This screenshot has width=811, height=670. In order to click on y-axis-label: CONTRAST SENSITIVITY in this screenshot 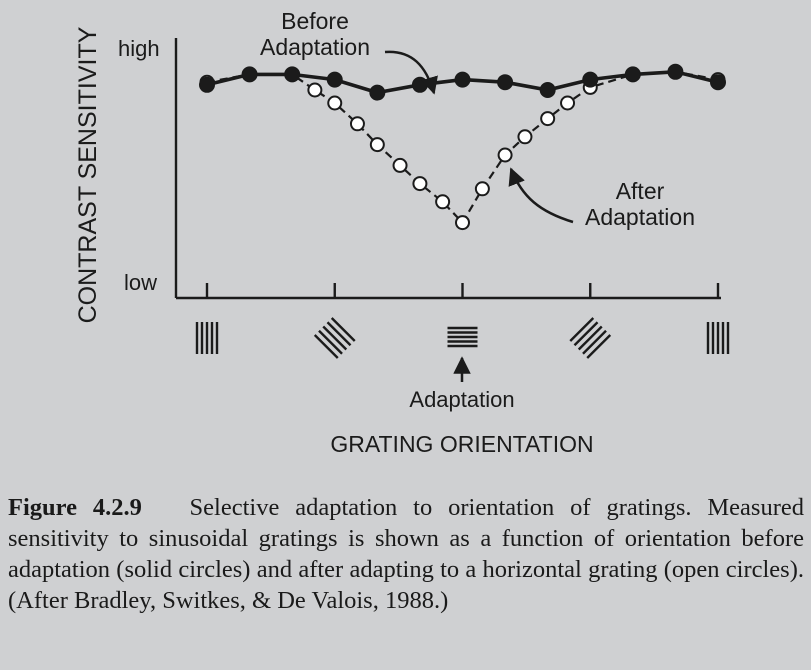, I will do `click(88, 174)`.